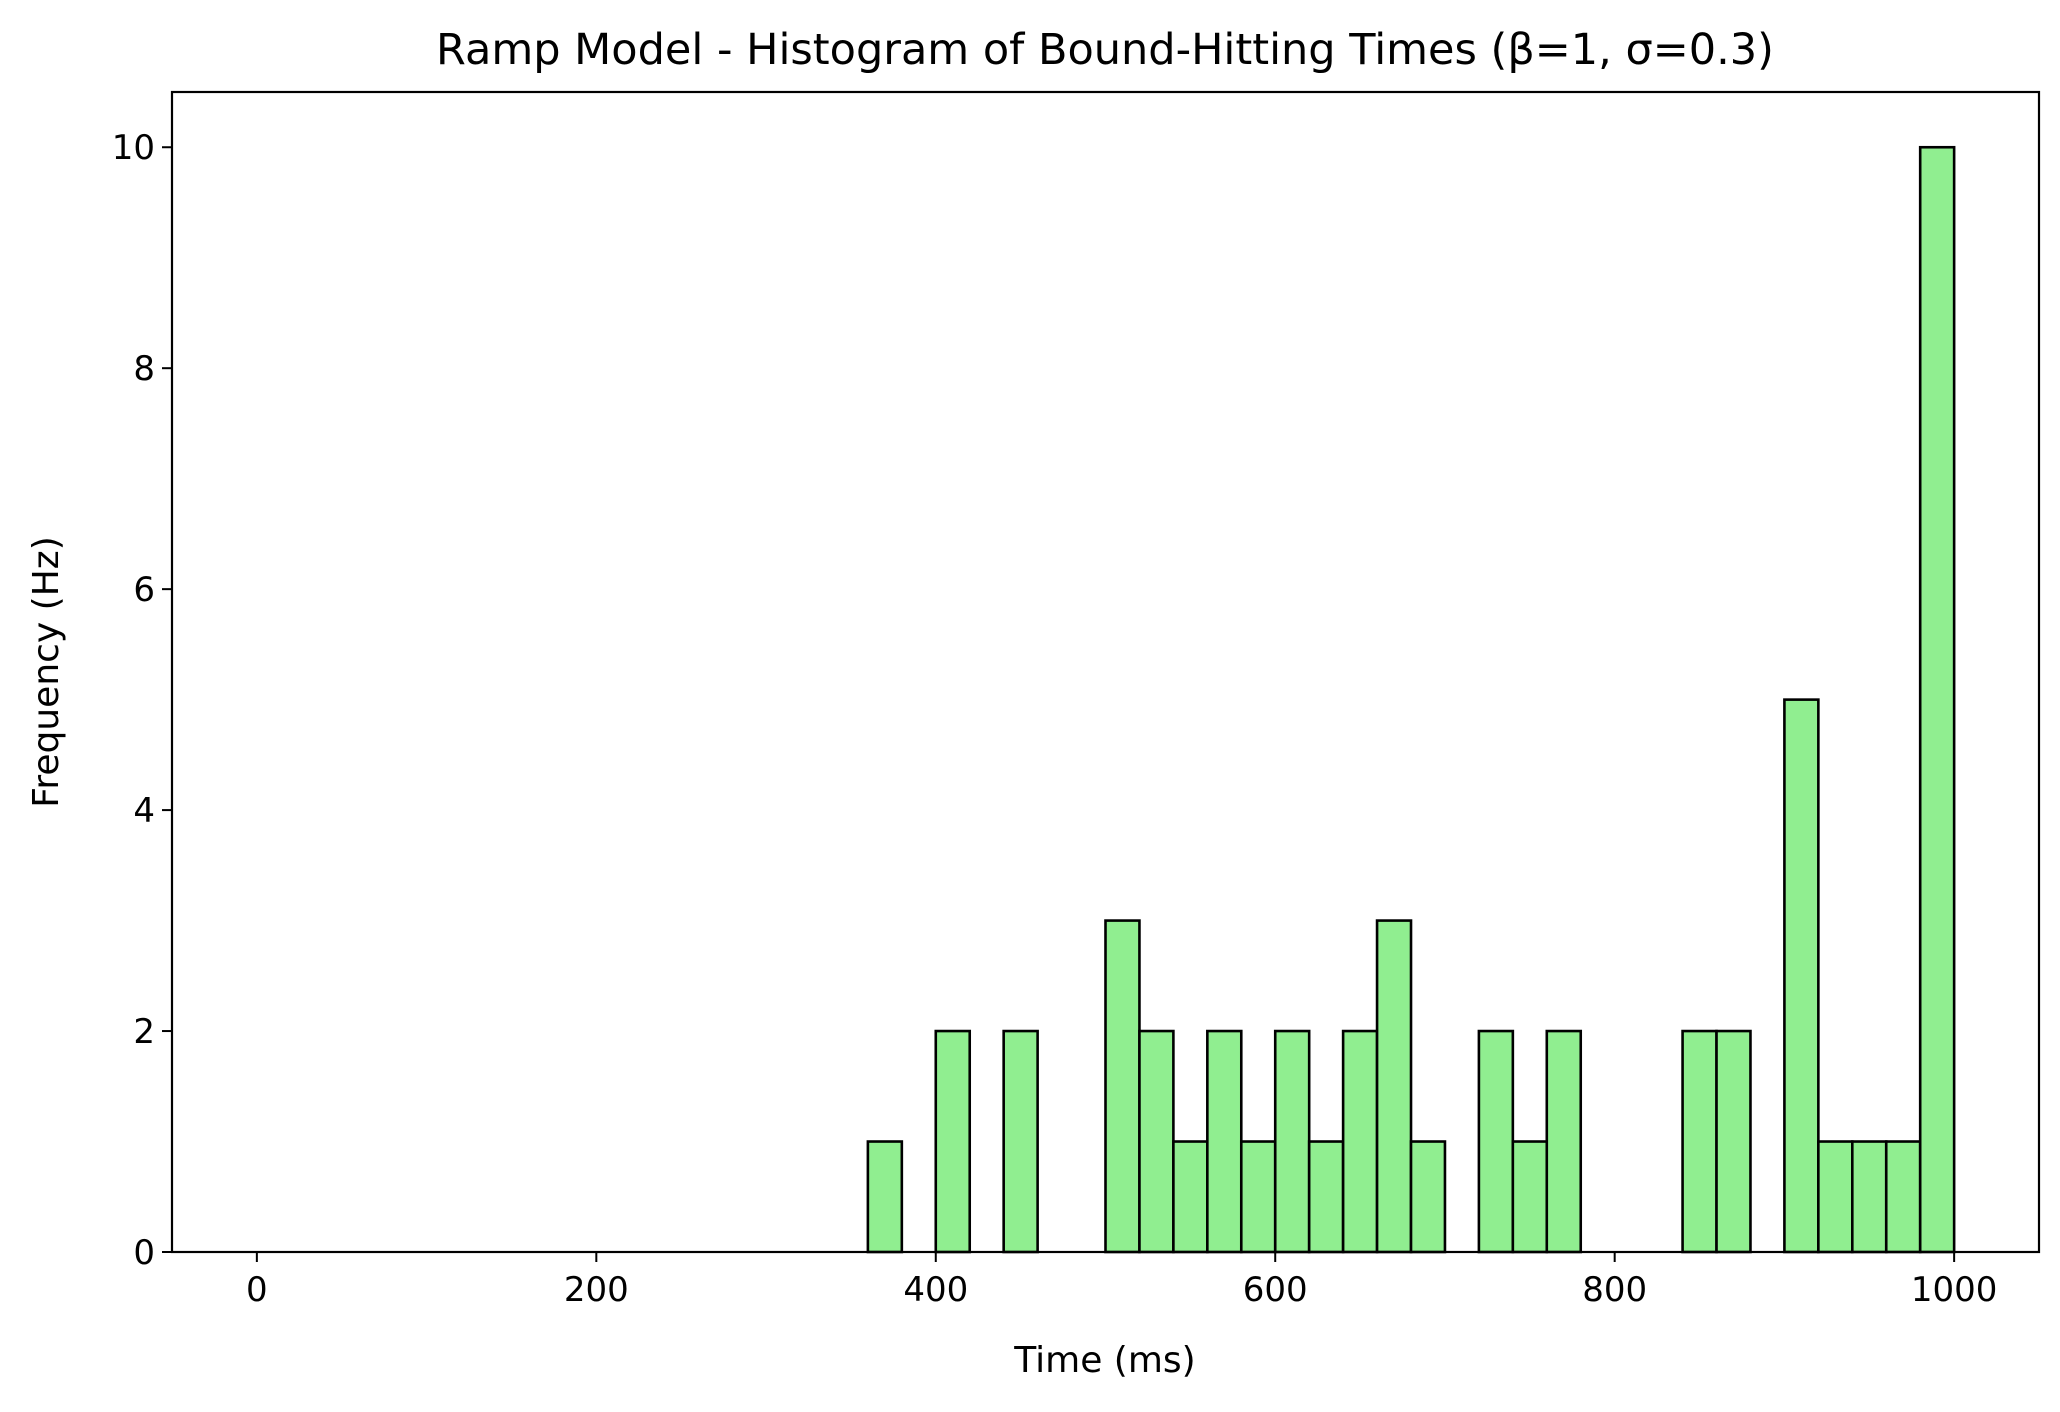 The width and height of the screenshot is (2060, 1412). What do you see at coordinates (144, 590) in the screenshot?
I see `y-tick-label: 6` at bounding box center [144, 590].